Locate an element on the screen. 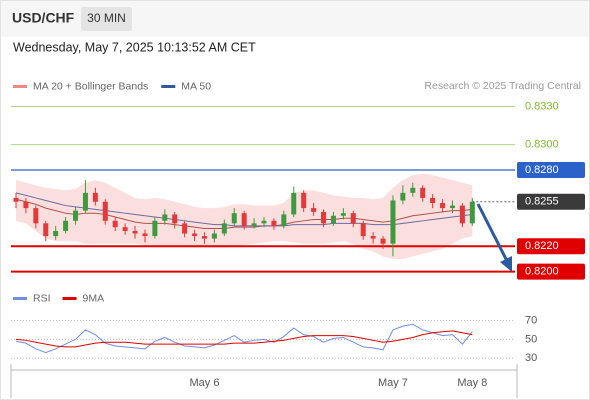 The height and width of the screenshot is (400, 590). y-tick-label: 70 is located at coordinates (531, 320).